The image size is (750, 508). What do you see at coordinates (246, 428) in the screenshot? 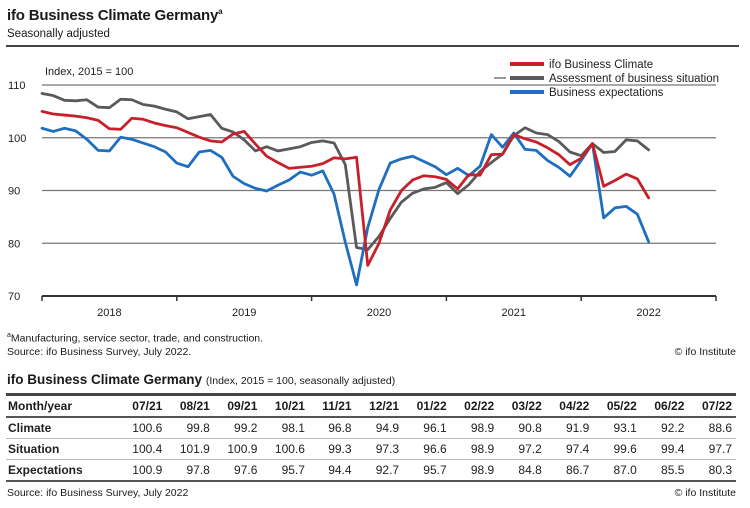
I see `table-cell: 99.2` at bounding box center [246, 428].